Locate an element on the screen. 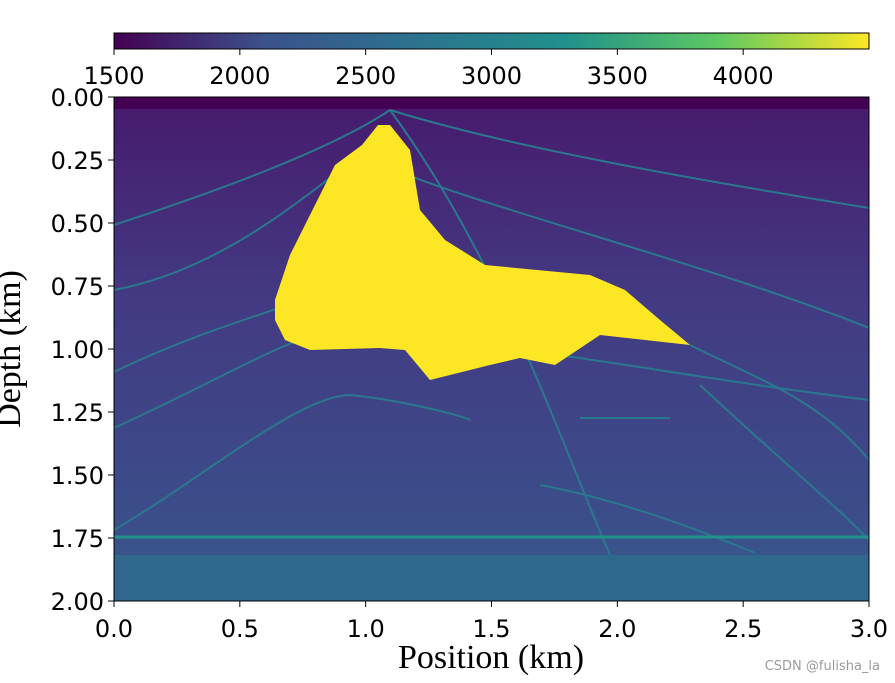 This screenshot has width=895, height=683. y-tick-label: 1.75 is located at coordinates (77, 539).